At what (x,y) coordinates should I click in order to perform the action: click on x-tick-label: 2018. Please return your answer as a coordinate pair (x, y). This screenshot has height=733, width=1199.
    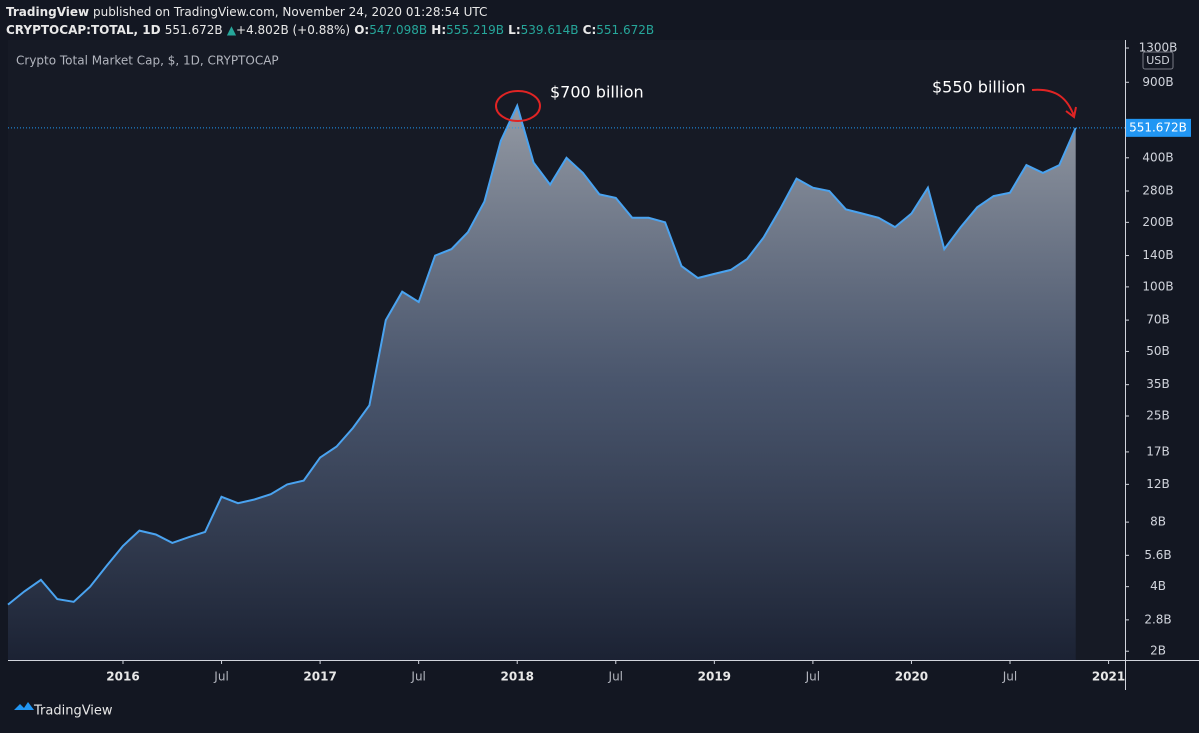
    Looking at the image, I should click on (517, 677).